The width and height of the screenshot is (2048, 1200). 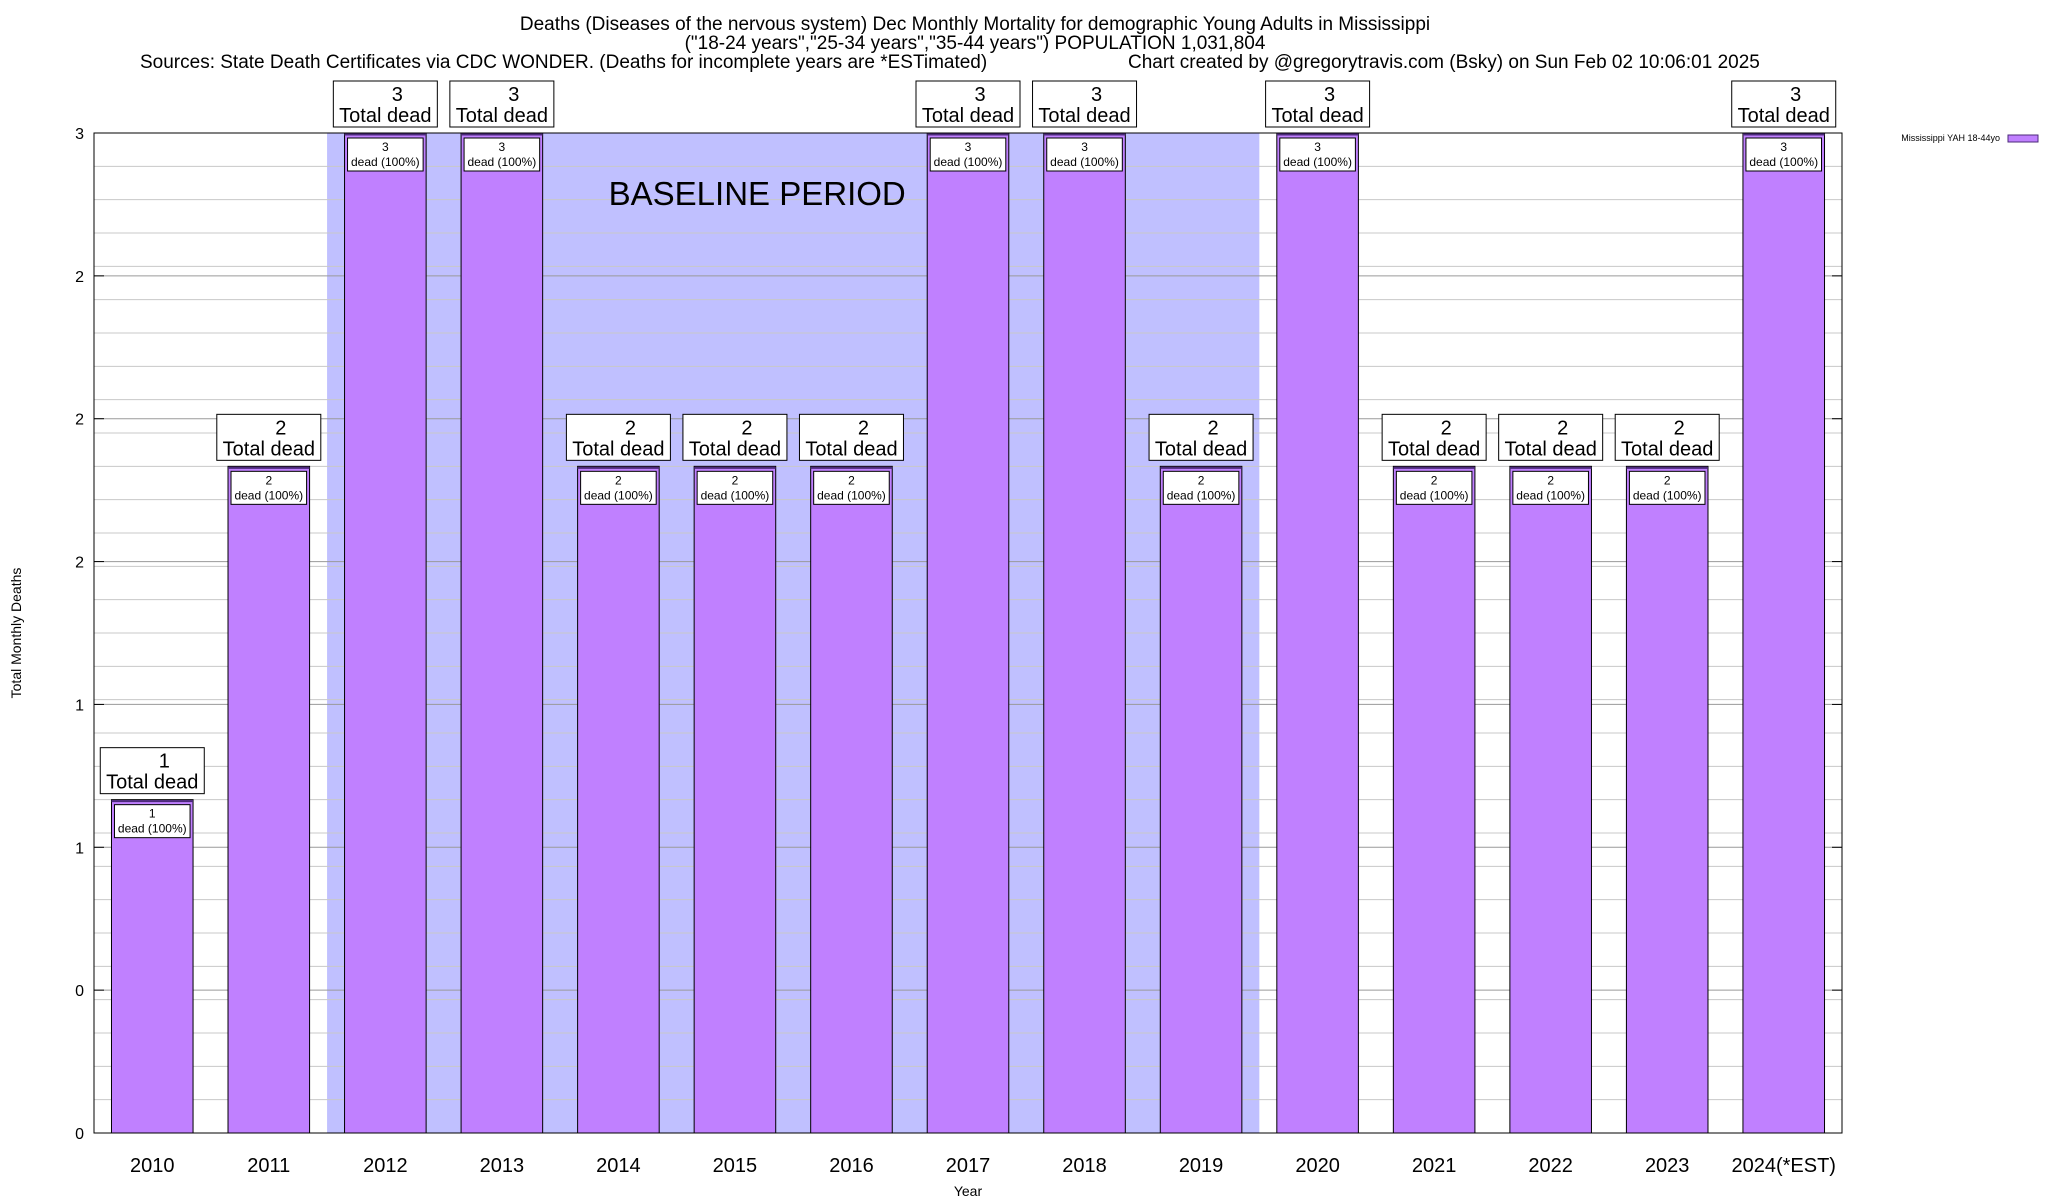 What do you see at coordinates (1201, 1166) in the screenshot?
I see `x-tick-label: 2019` at bounding box center [1201, 1166].